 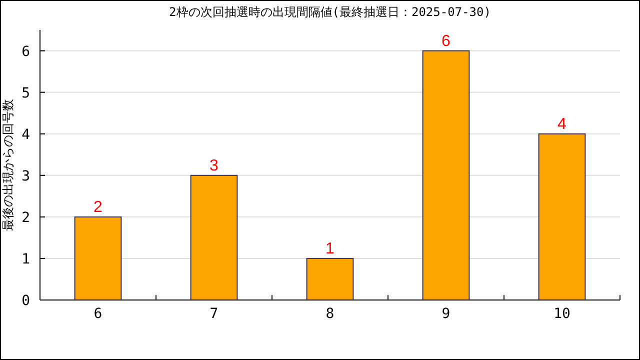 I want to click on y-tick-label: 4, so click(x=26, y=134).